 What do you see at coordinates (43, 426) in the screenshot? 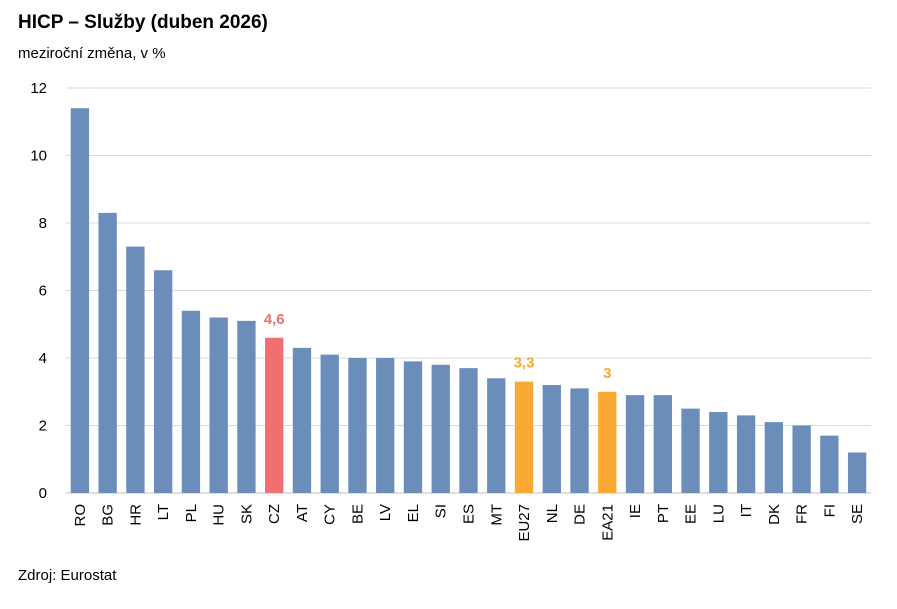
I see `y-tick-label: 2` at bounding box center [43, 426].